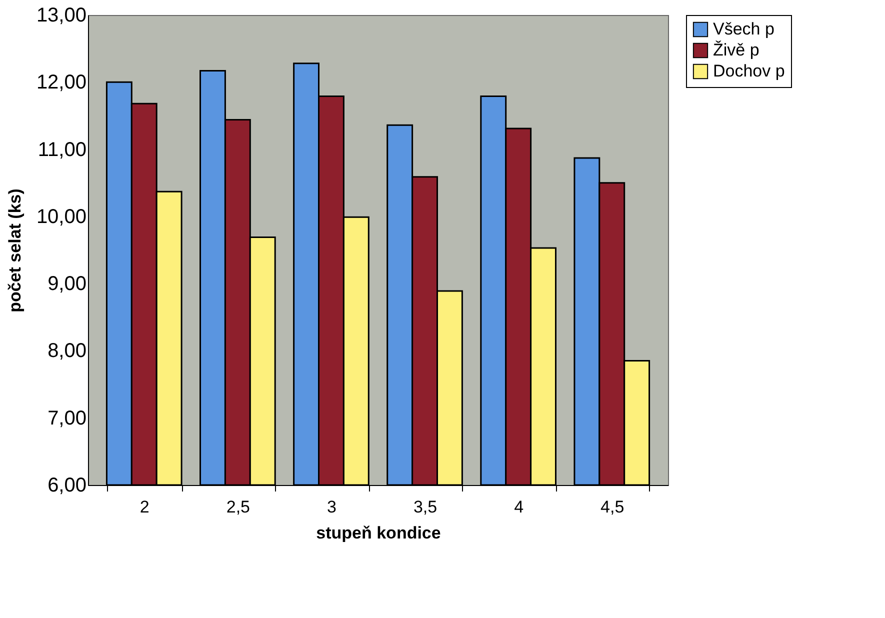 The width and height of the screenshot is (885, 618). Describe the element at coordinates (61, 83) in the screenshot. I see `y-tick-label: 12,00` at that location.